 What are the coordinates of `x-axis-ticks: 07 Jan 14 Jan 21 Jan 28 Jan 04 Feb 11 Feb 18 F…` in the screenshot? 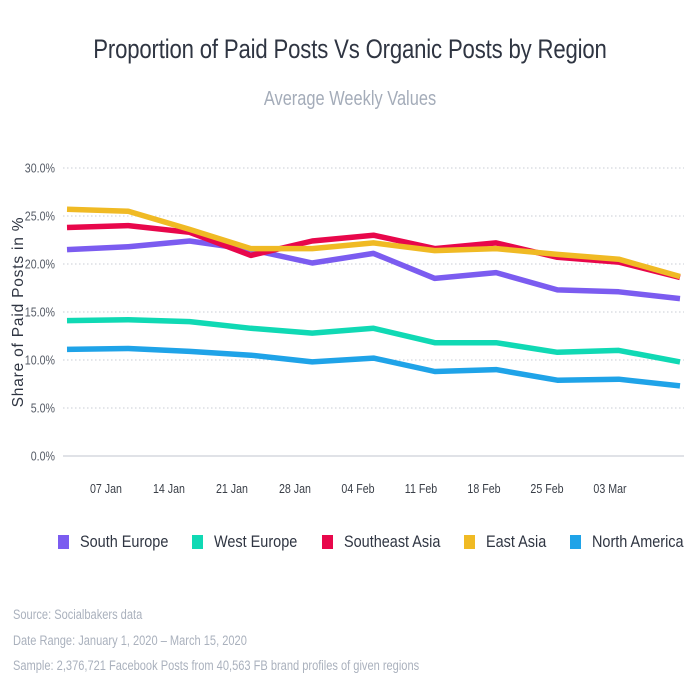 It's located at (358, 488).